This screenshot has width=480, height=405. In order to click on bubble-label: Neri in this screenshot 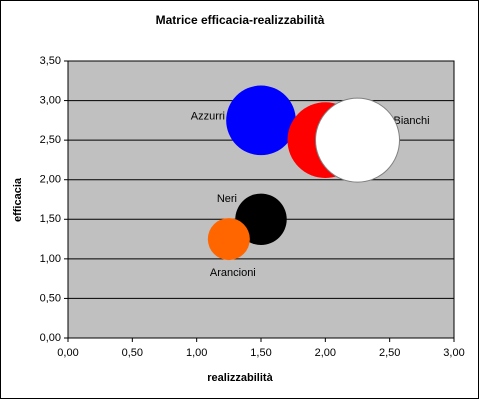, I will do `click(227, 199)`.